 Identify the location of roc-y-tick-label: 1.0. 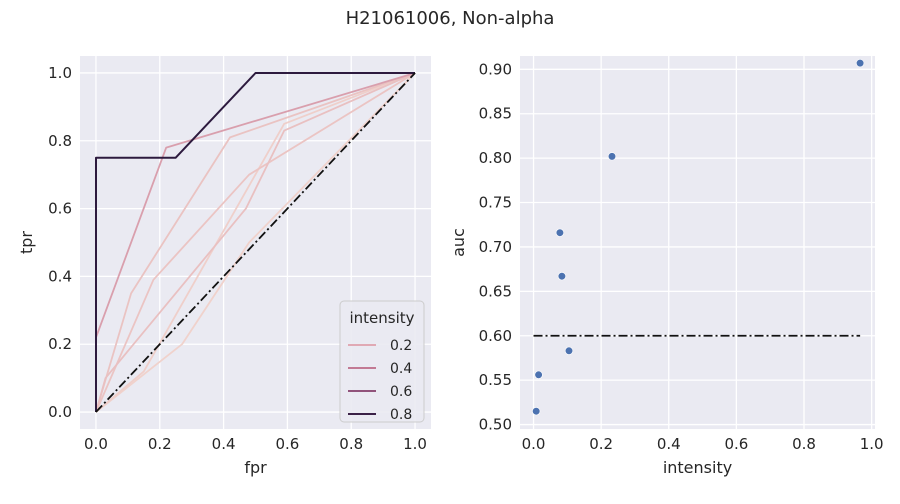
(60, 73).